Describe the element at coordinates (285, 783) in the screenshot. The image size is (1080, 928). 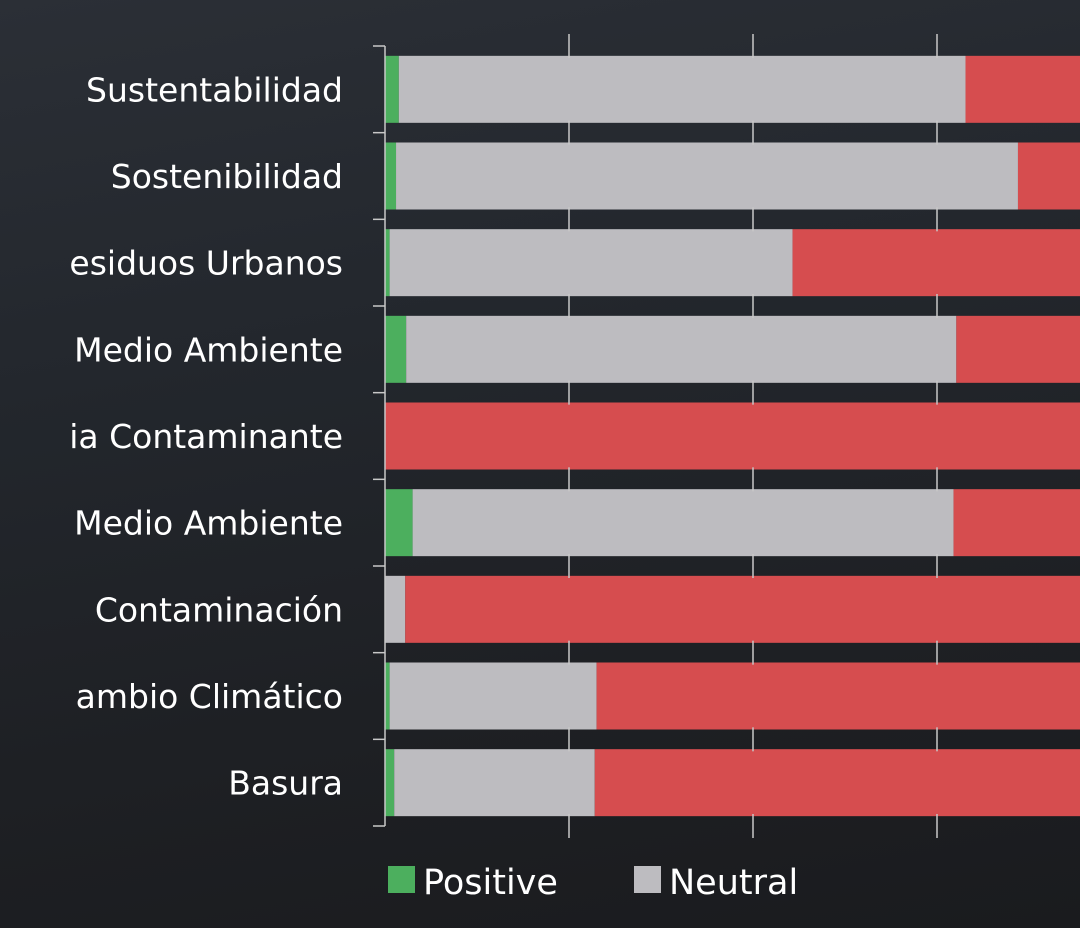
I see `category-label: Basura` at that location.